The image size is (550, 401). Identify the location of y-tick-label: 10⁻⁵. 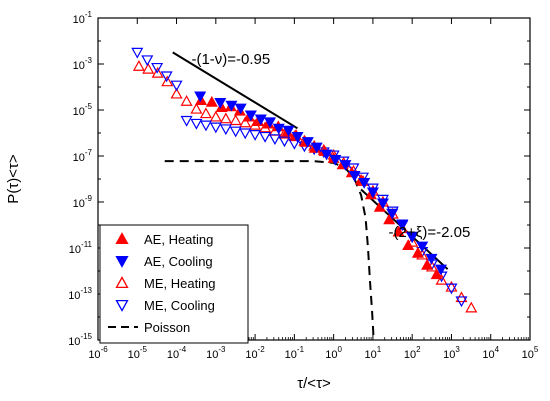
(83, 110).